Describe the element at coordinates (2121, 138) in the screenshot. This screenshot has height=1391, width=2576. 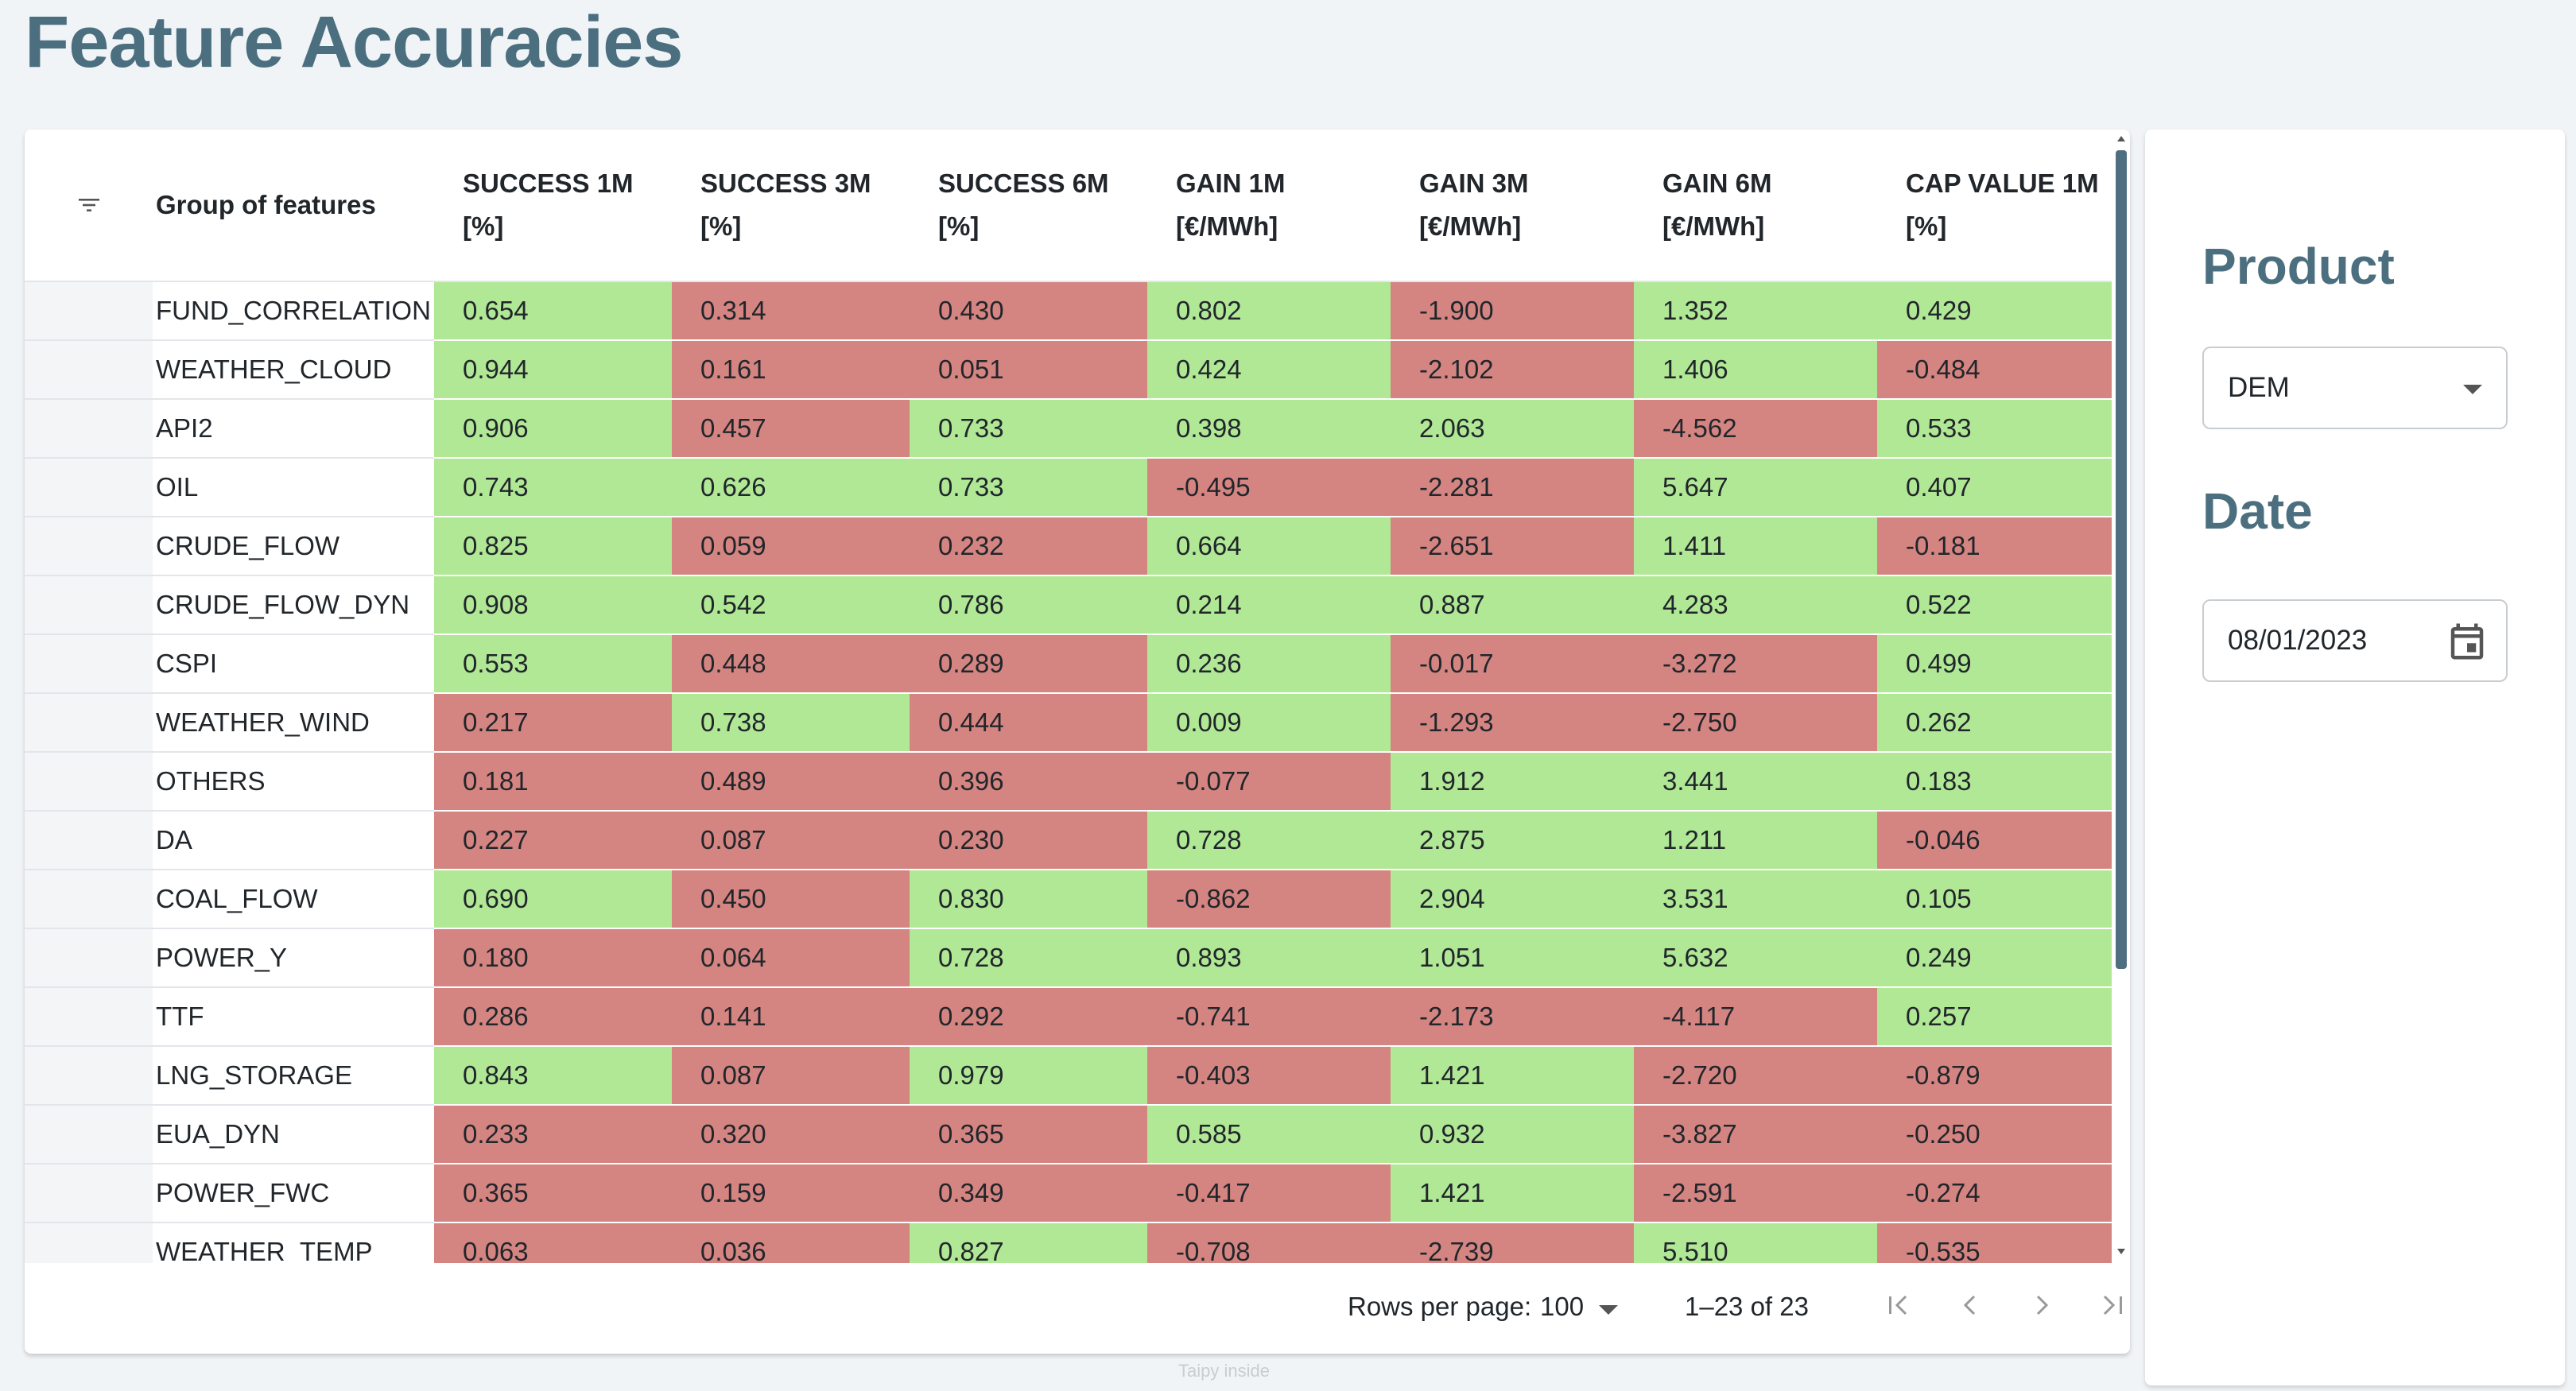
I see `scroll-up-arrow-icon` at that location.